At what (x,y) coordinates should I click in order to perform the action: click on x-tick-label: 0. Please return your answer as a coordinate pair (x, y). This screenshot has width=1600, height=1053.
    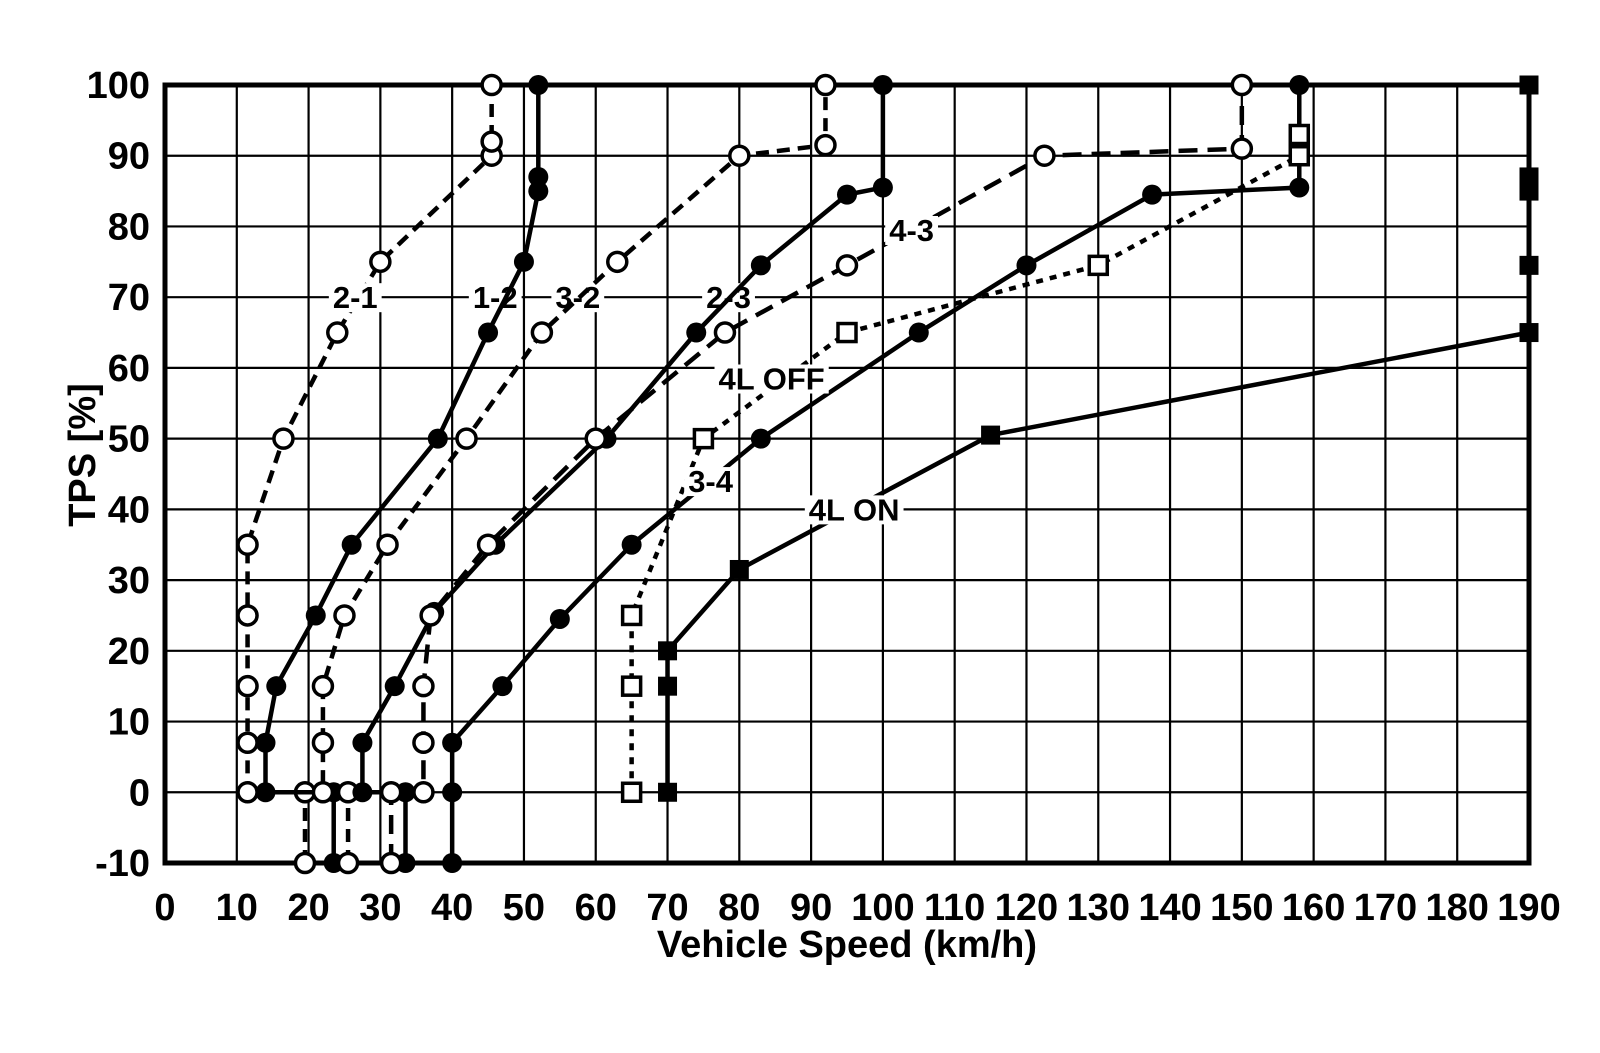
    Looking at the image, I should click on (164, 908).